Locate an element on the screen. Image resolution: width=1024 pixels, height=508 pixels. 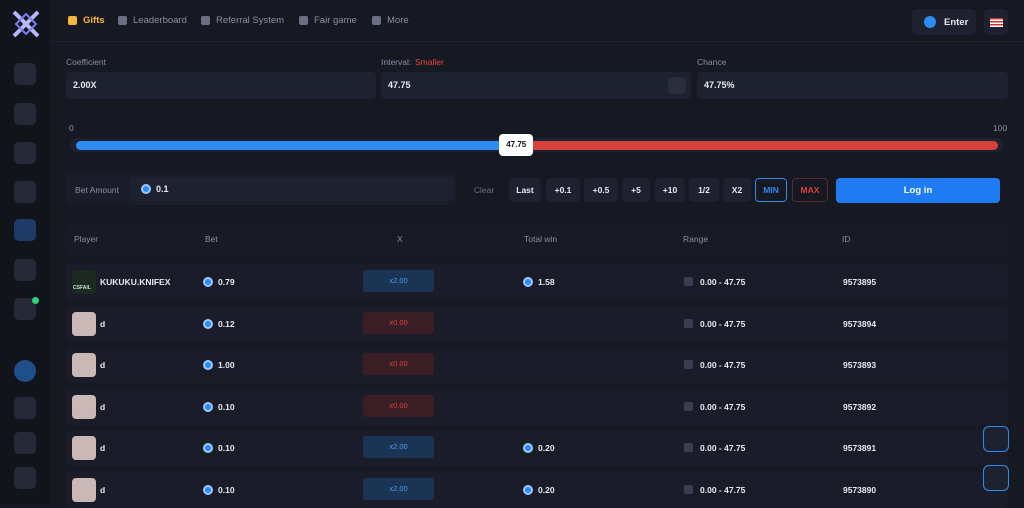
nav-label: Gifts is located at coordinates (94, 20).